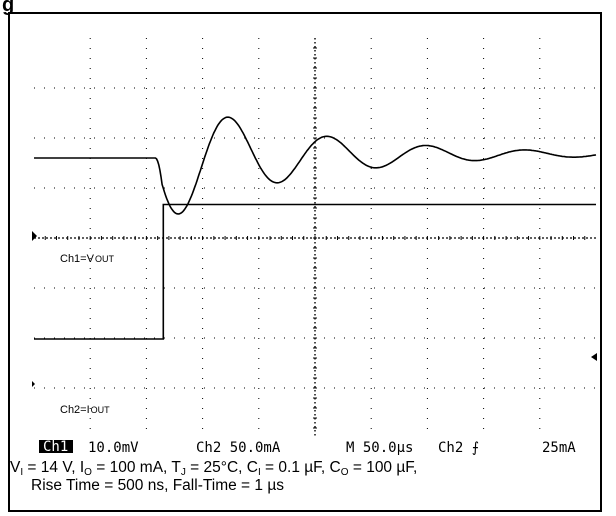 The image size is (616, 516). Describe the element at coordinates (379, 448) in the screenshot. I see `timebase: M 50.0µs` at that location.